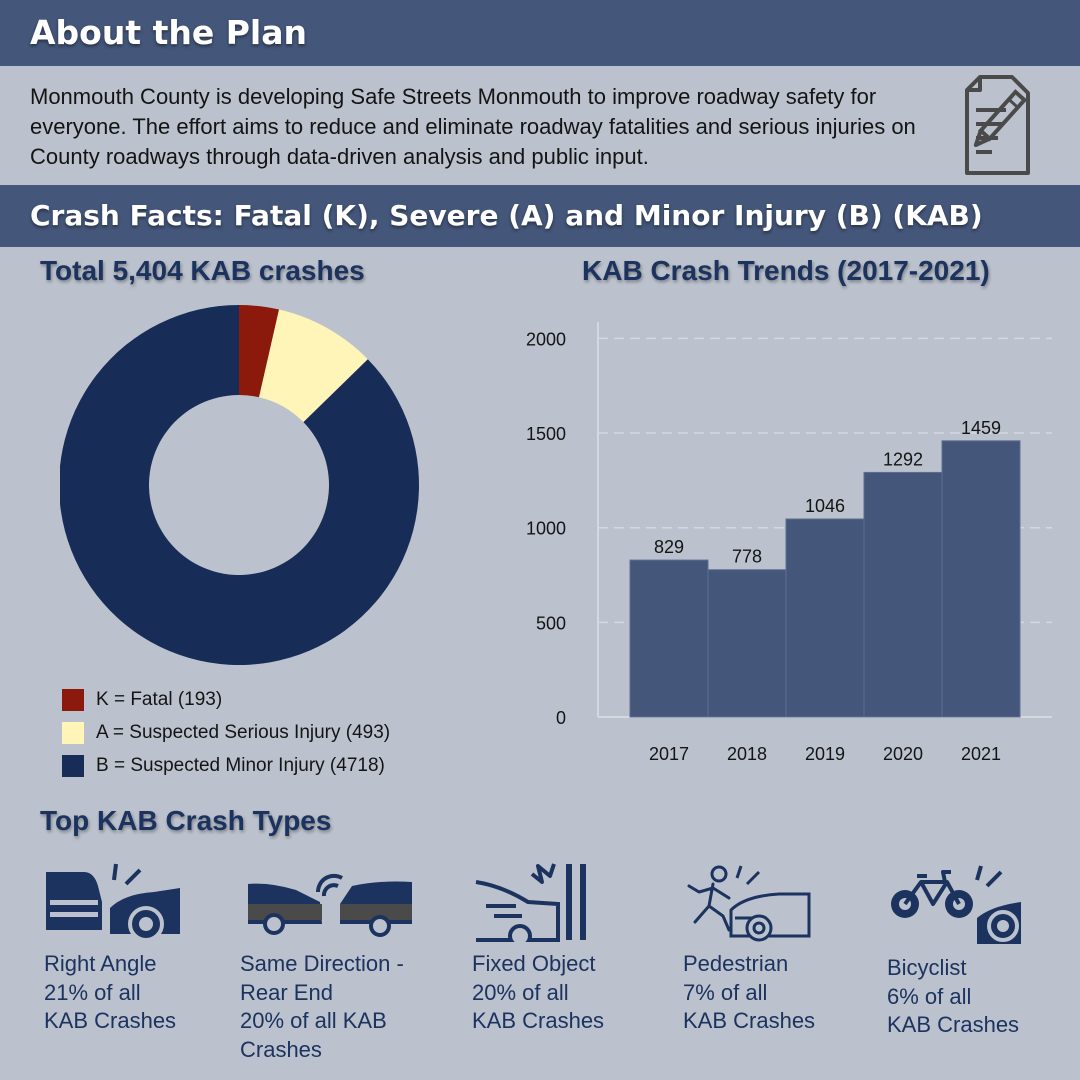 This screenshot has width=1080, height=1080. I want to click on about-banner: About the Plan, so click(540, 33).